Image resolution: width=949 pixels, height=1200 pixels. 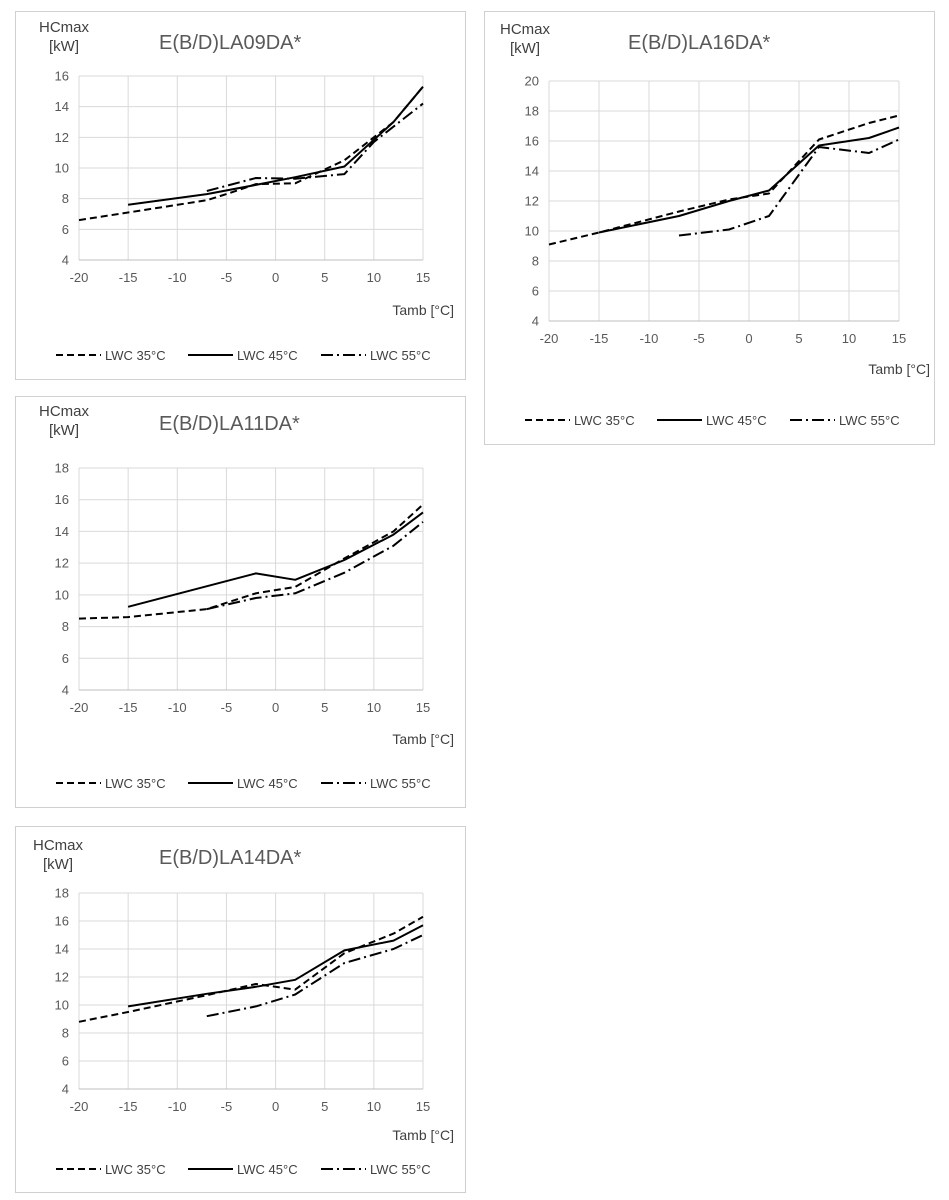 I want to click on chart-title: E(B/D)LA09DA*, so click(x=230, y=43).